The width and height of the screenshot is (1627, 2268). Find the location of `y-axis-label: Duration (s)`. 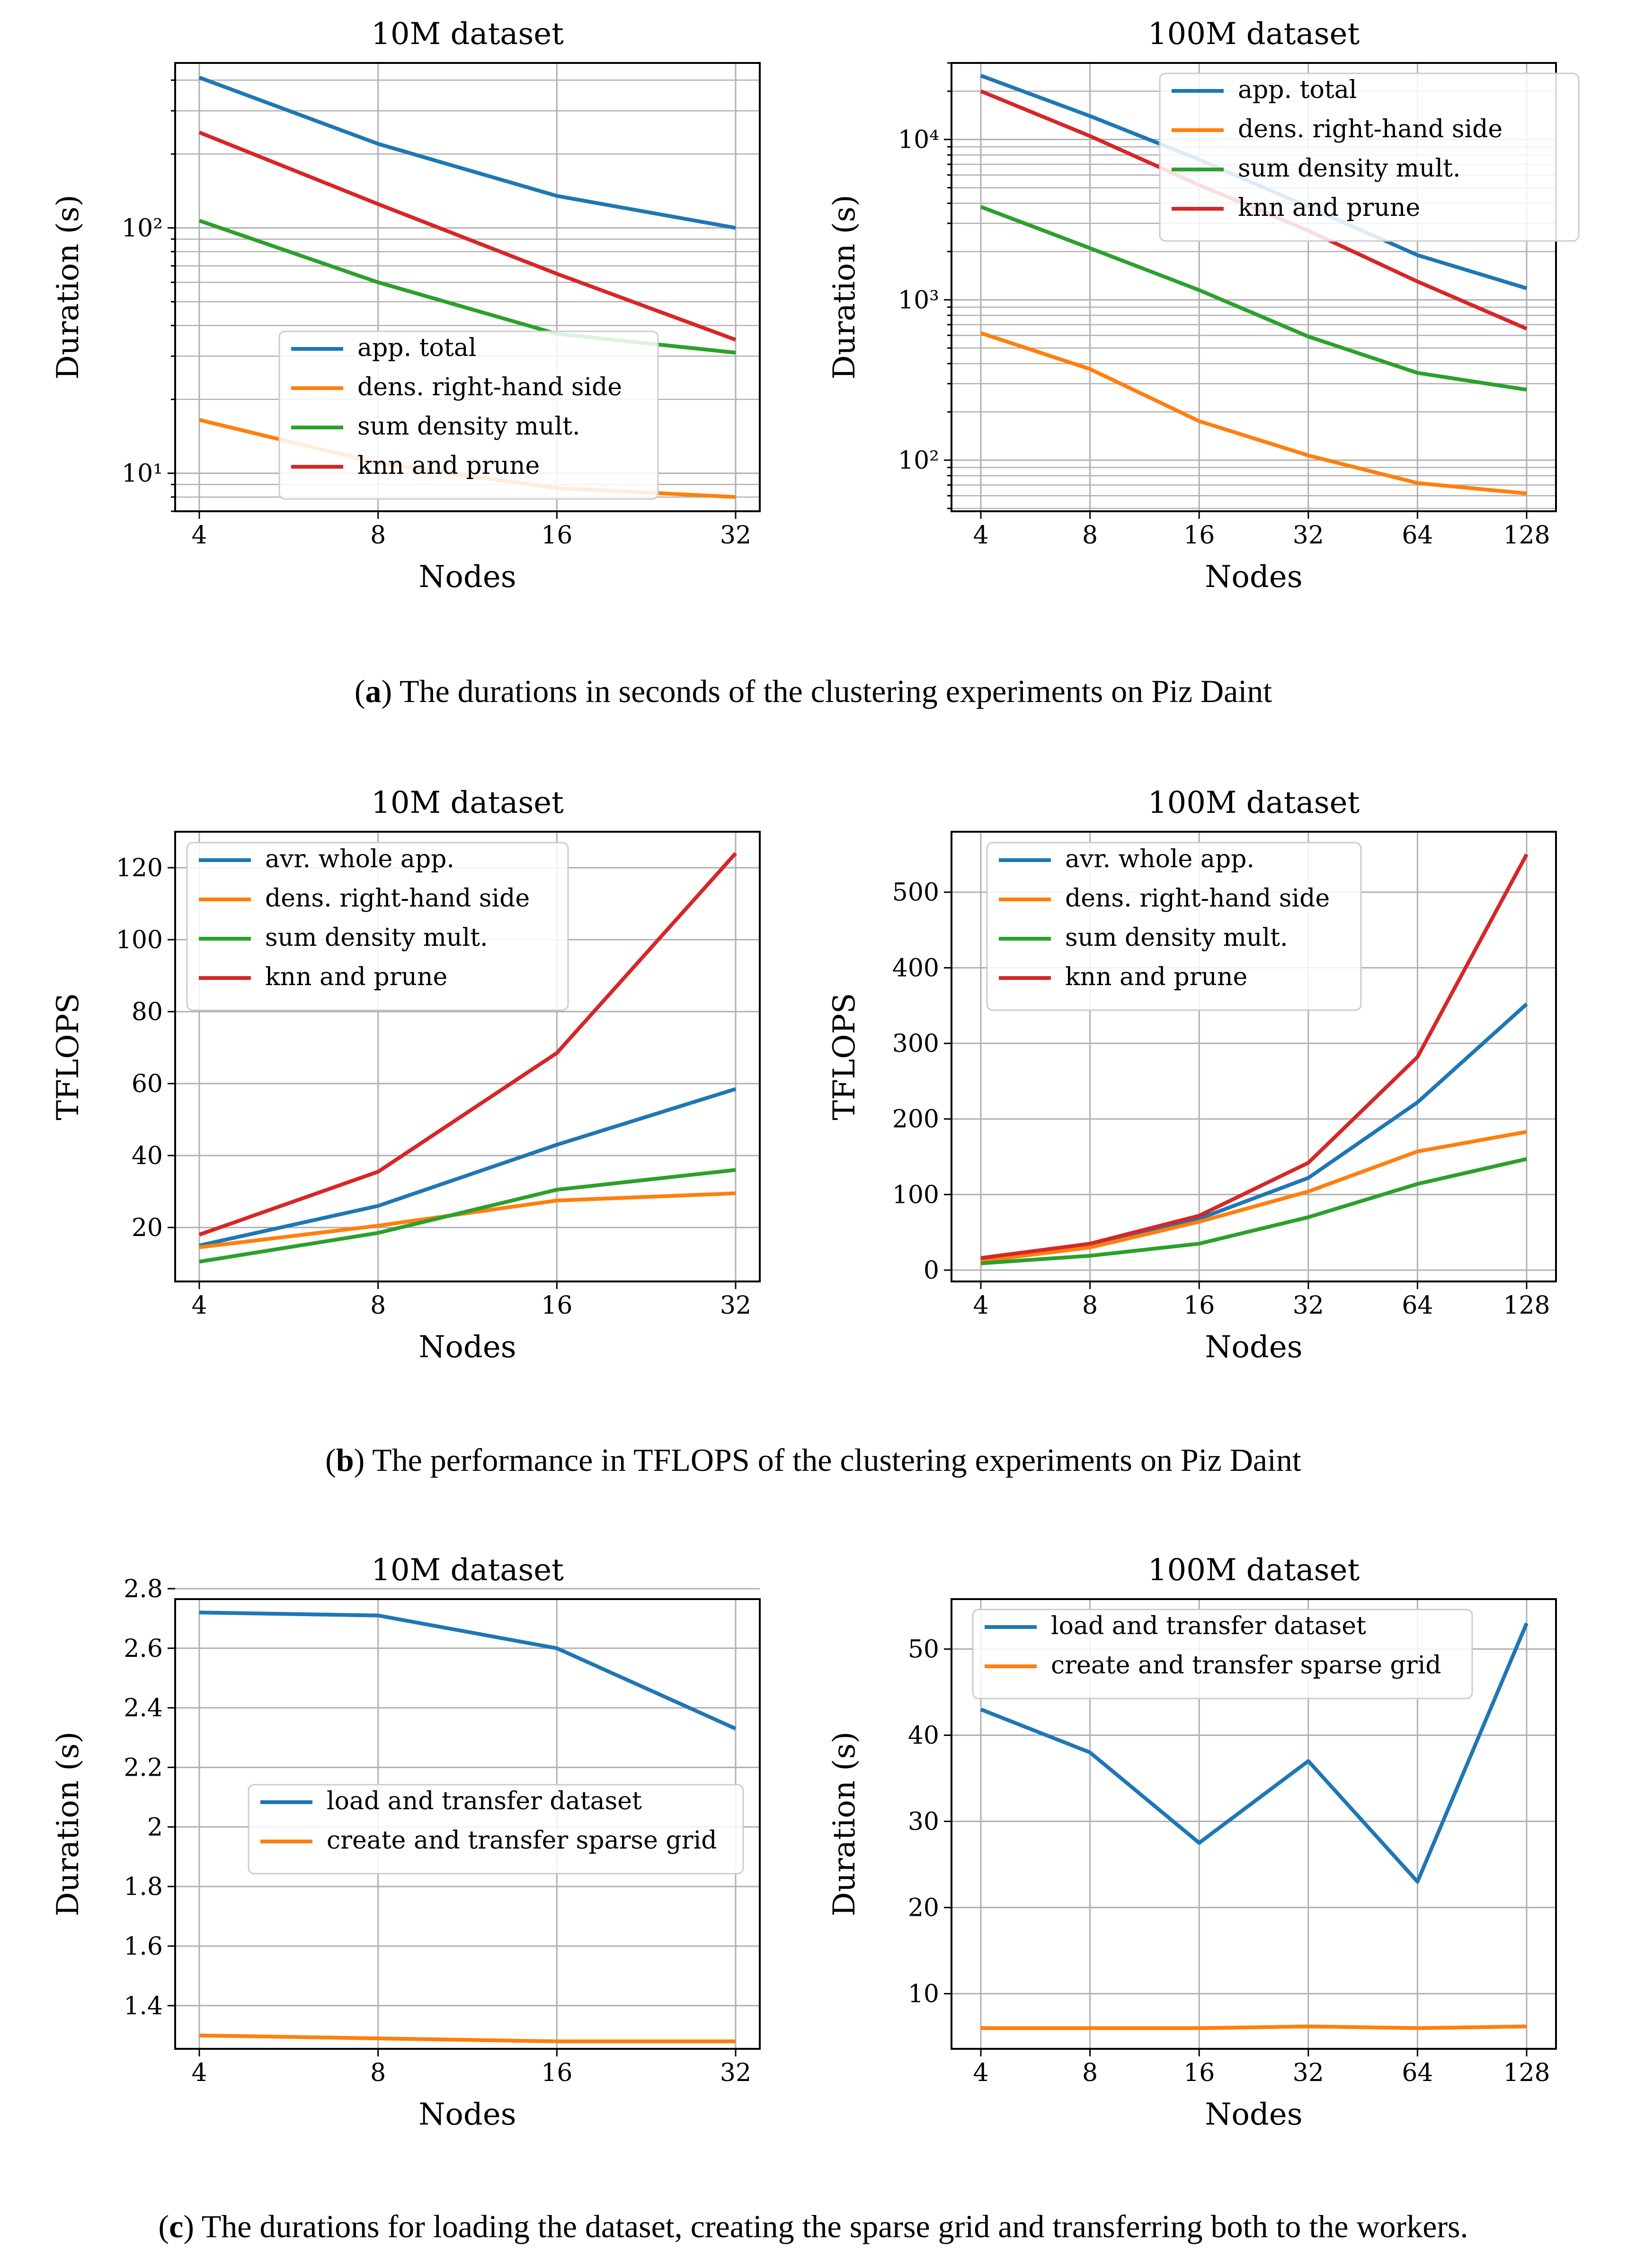

y-axis-label: Duration (s) is located at coordinates (68, 1824).